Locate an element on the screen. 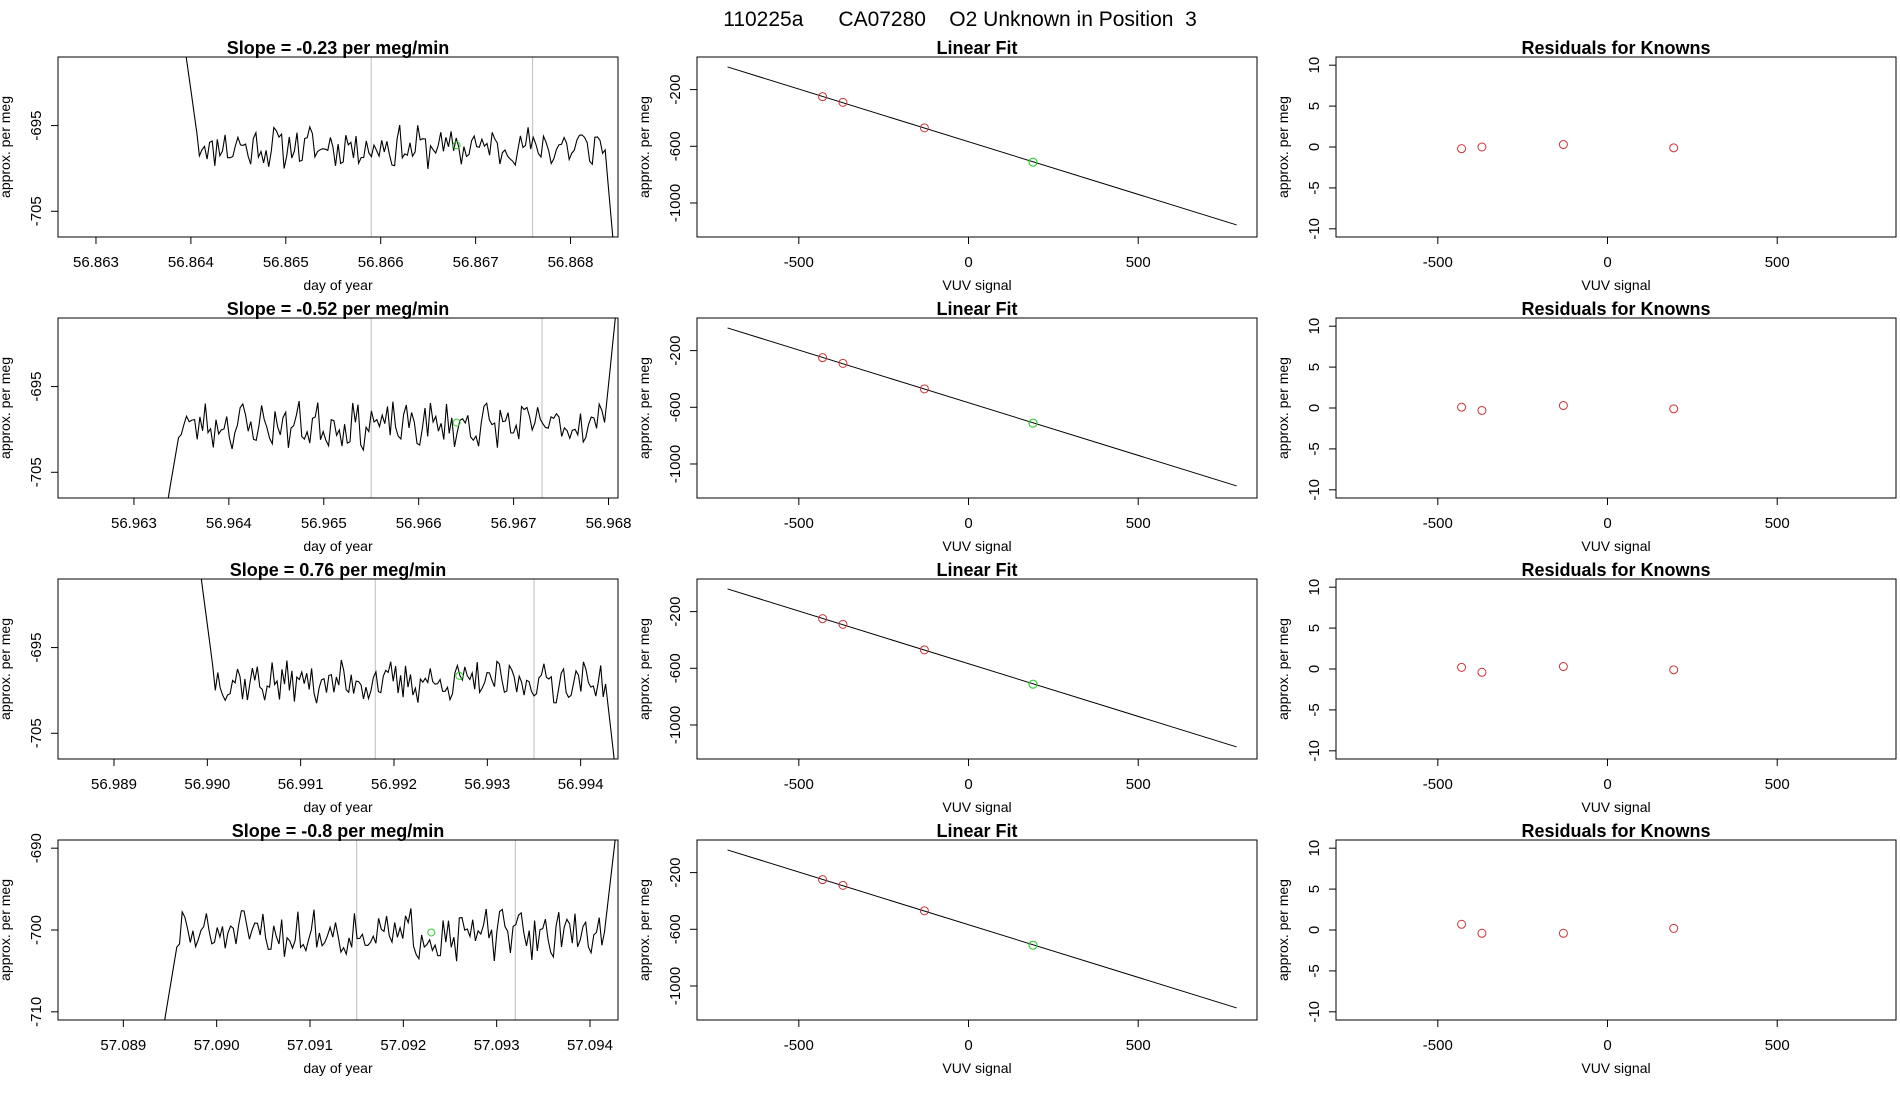 Image resolution: width=1900 pixels, height=1100 pixels. y-tick-label: -200 is located at coordinates (675, 612).